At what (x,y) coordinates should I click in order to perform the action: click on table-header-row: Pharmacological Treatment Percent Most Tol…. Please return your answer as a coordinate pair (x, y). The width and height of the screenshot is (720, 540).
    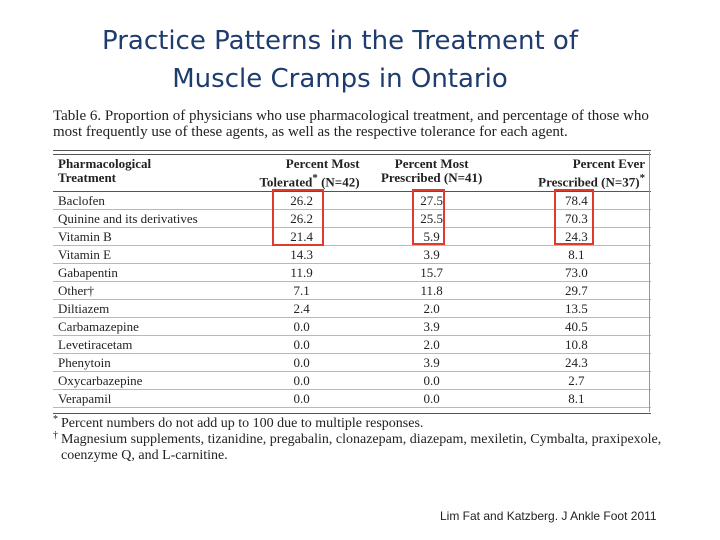
    Looking at the image, I should click on (352, 174).